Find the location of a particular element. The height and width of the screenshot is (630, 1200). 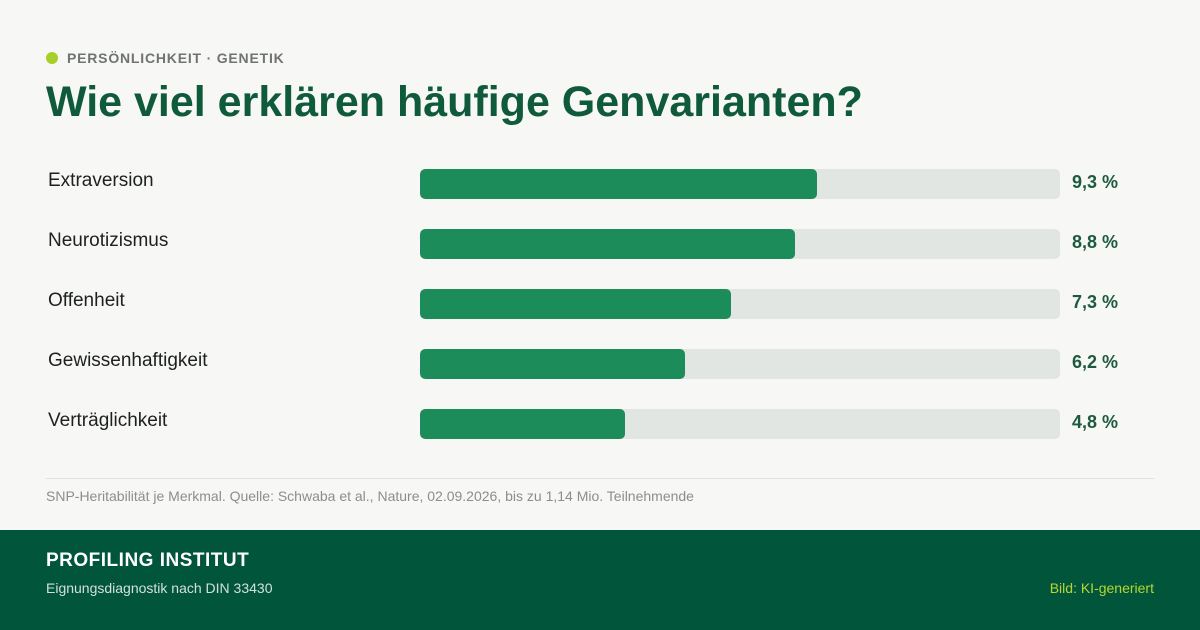

bar-row: Neurotizismus 8,8 % is located at coordinates (600, 240).